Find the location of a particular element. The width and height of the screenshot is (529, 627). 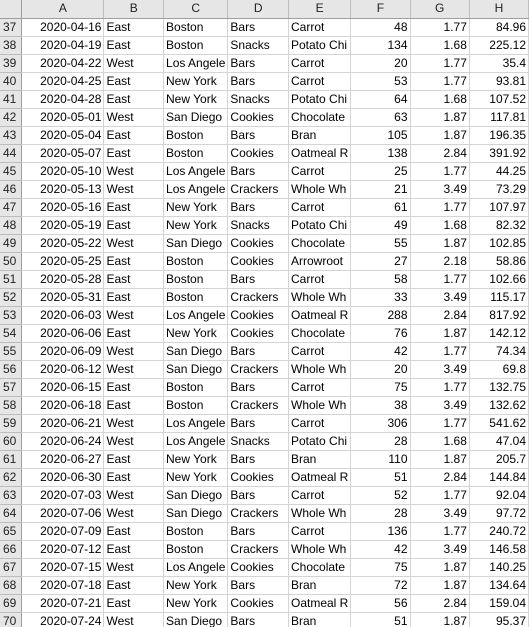

row-header: 56 is located at coordinates (11, 369).